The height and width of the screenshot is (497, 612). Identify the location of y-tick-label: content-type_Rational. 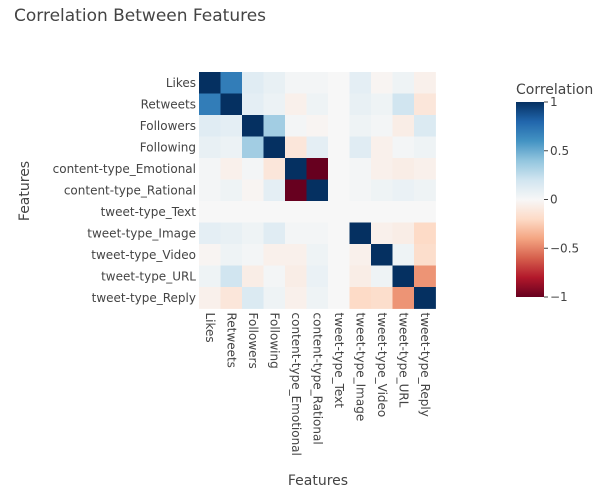
(130, 190).